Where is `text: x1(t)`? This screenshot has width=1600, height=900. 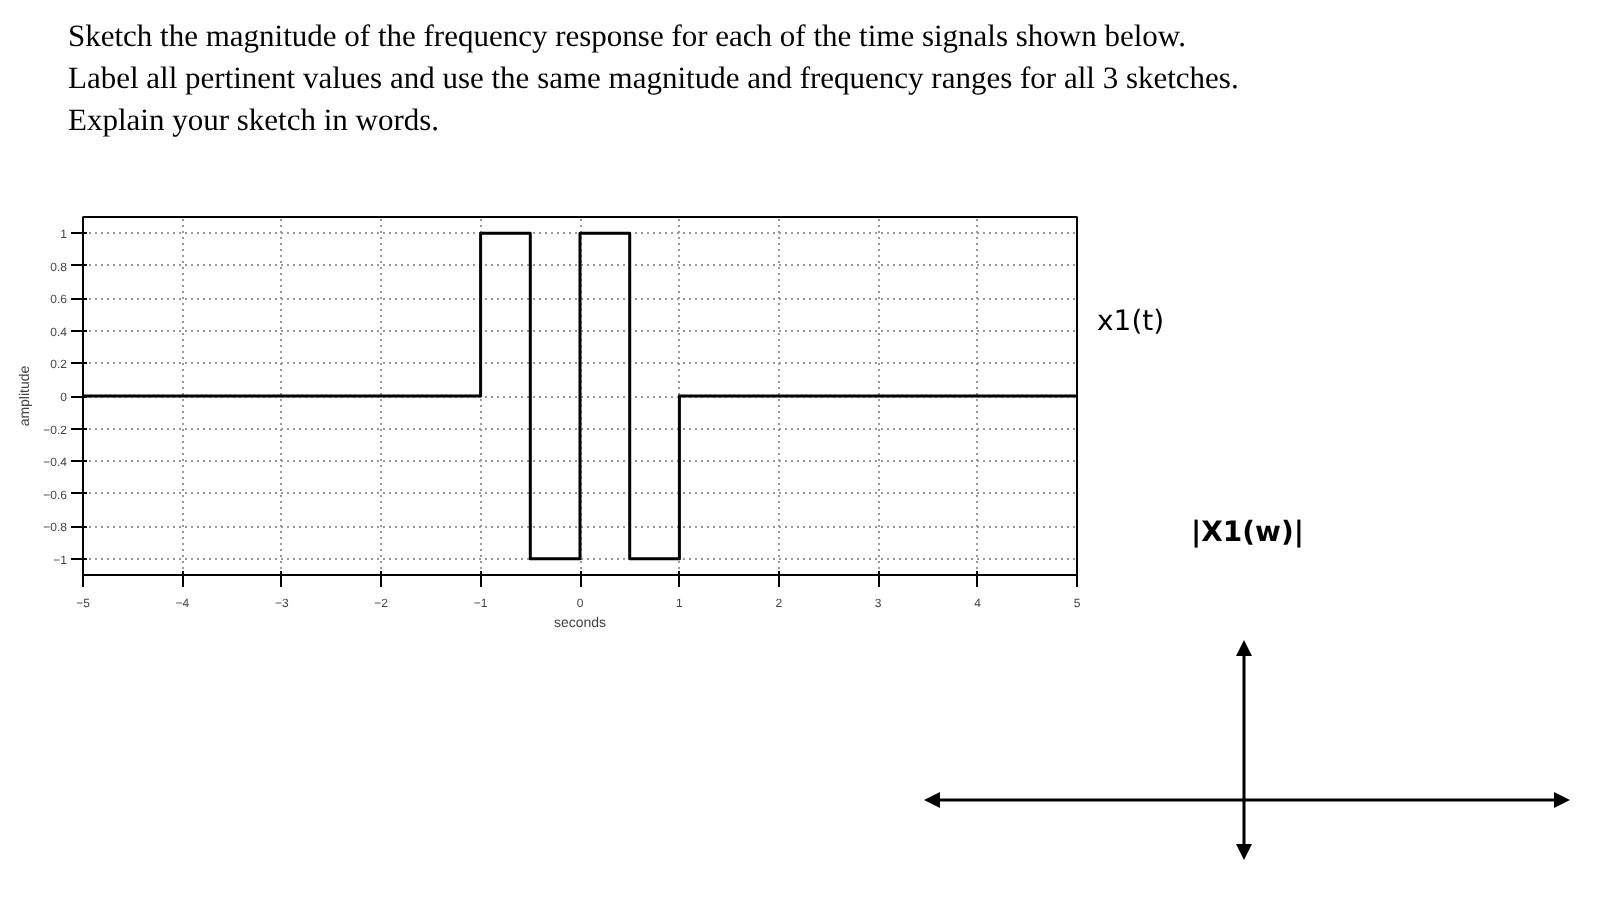
text: x1(t) is located at coordinates (1131, 321).